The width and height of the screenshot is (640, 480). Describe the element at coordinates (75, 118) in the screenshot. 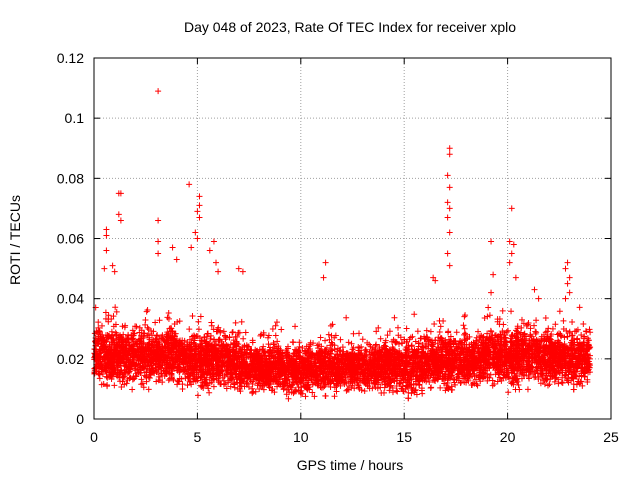

I see `y-tick-label: 0.1` at that location.